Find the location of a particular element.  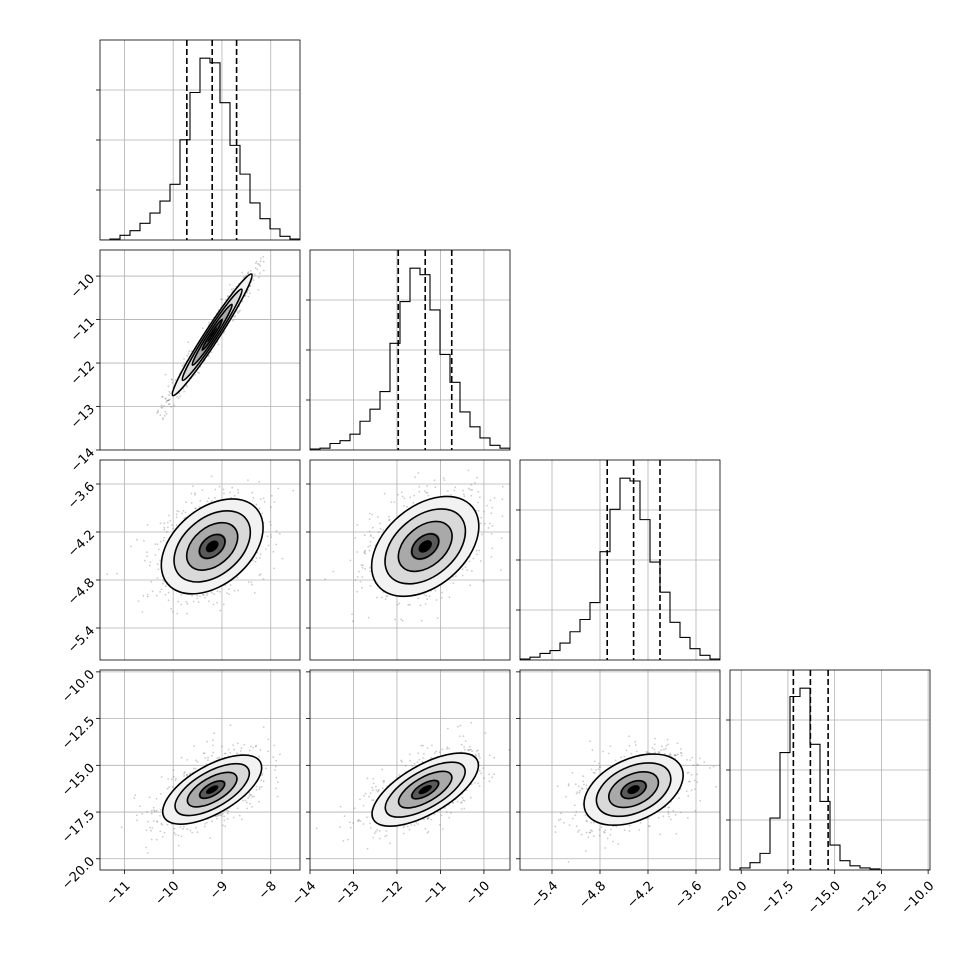

x-tick-label: −10 is located at coordinates (167, 894).